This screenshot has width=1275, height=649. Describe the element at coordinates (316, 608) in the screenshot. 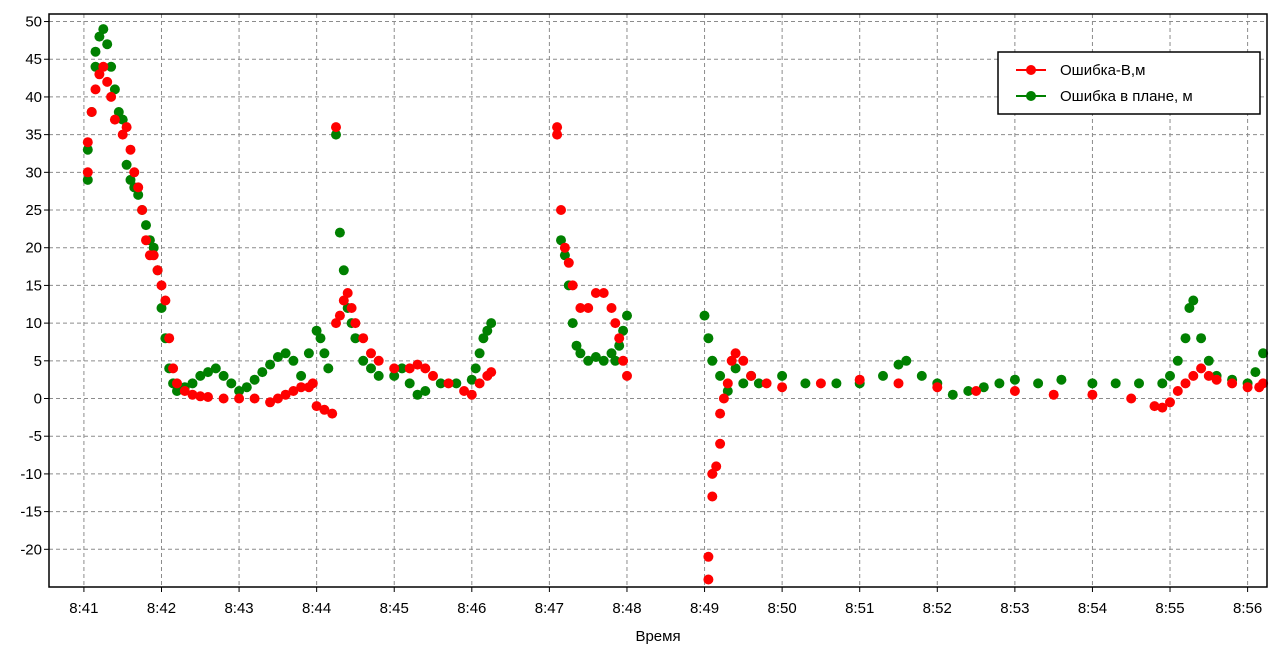

I see `x-tick-label: 8:44` at that location.